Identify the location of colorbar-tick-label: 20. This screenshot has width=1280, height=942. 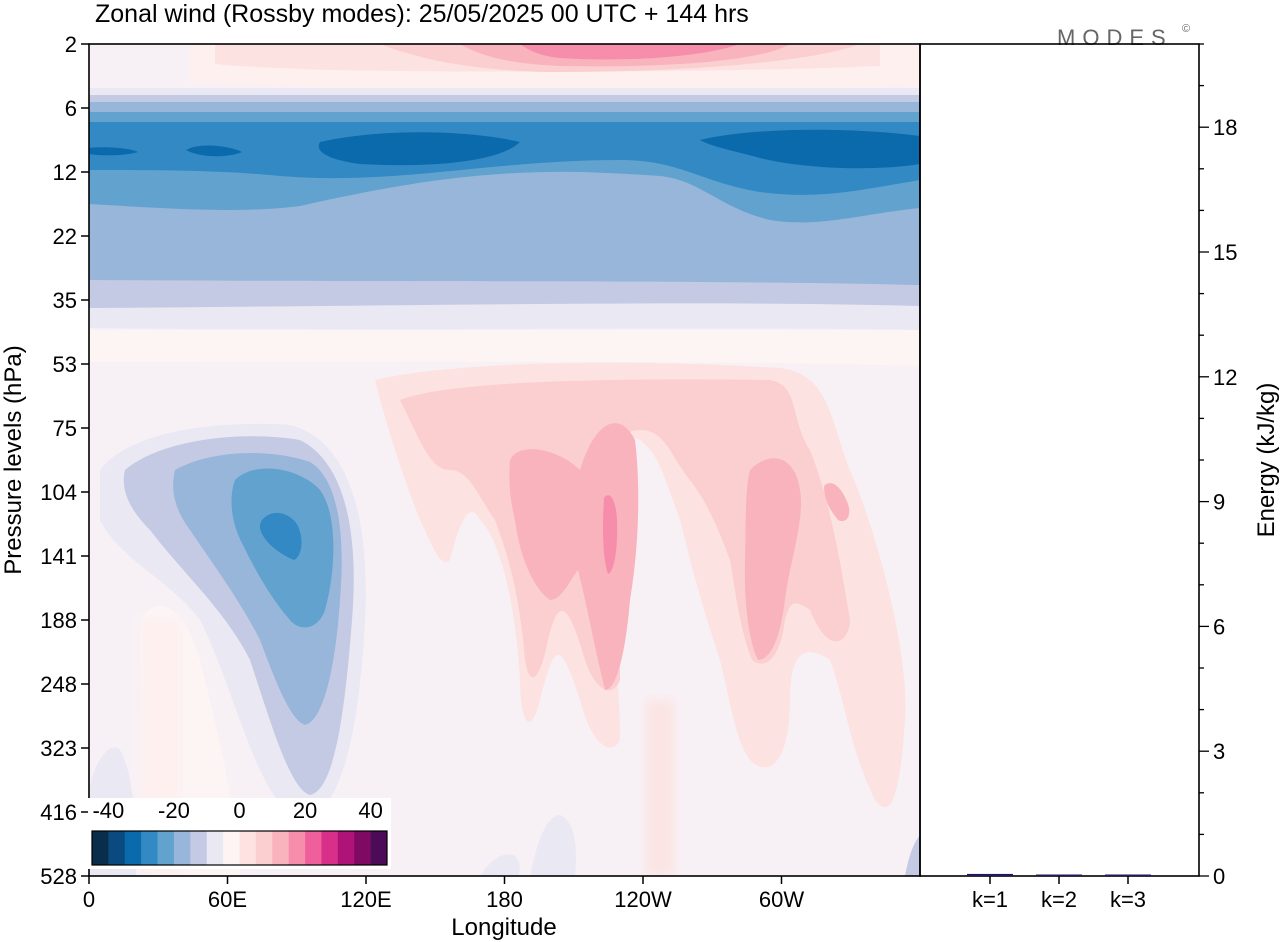
(305, 810).